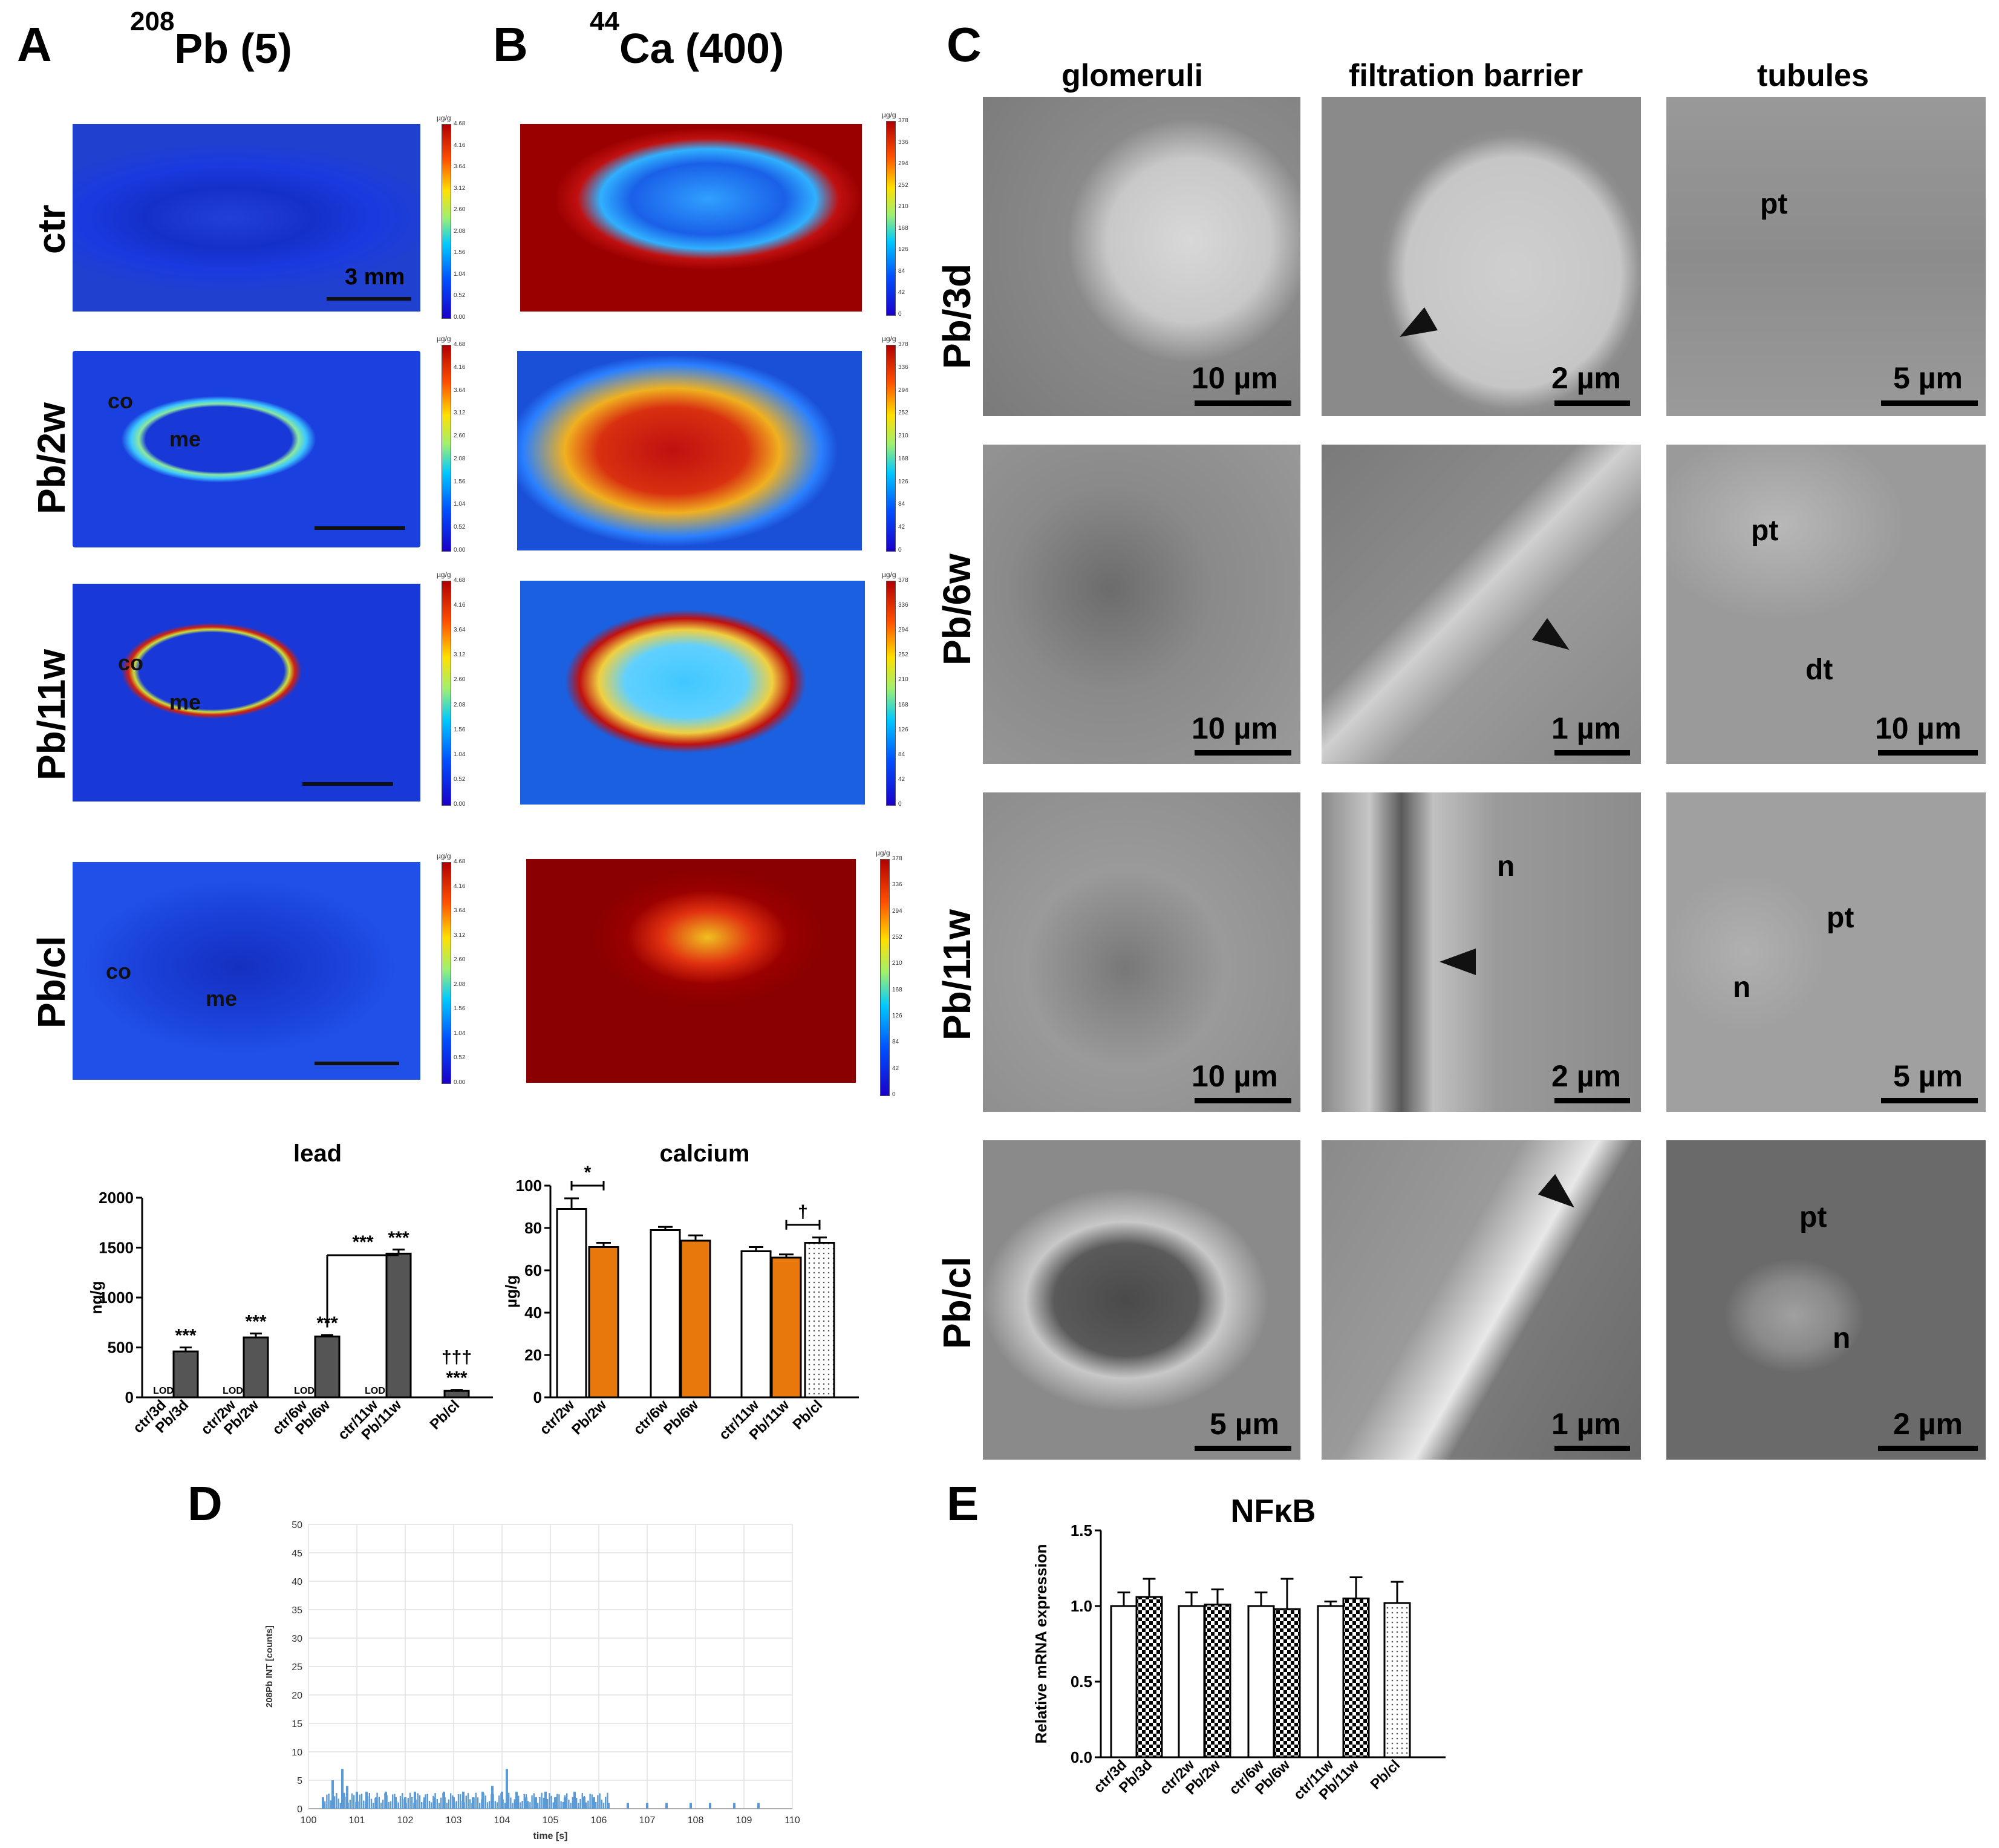  Describe the element at coordinates (1586, 1076) in the screenshot. I see `em-scale-label: 2 µm` at that location.